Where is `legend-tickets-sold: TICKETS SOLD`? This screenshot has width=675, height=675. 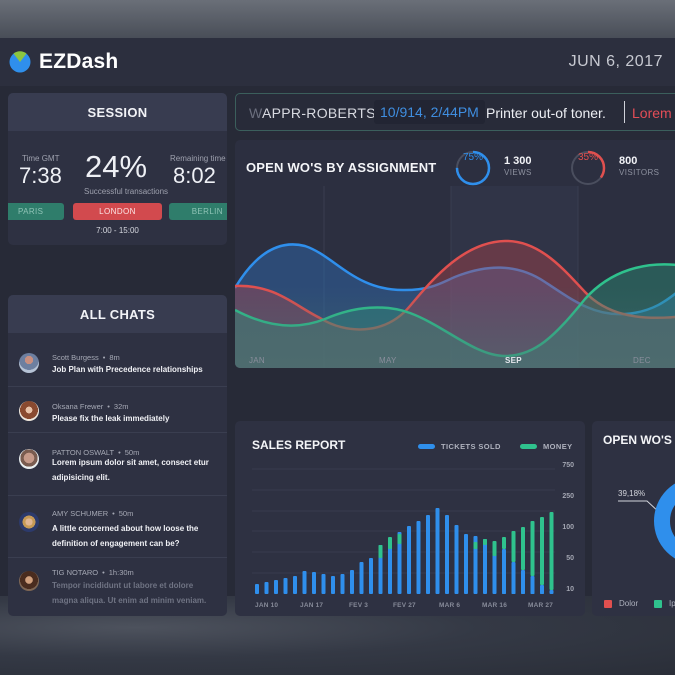
legend-tickets-sold: TICKETS SOLD is located at coordinates (459, 446).